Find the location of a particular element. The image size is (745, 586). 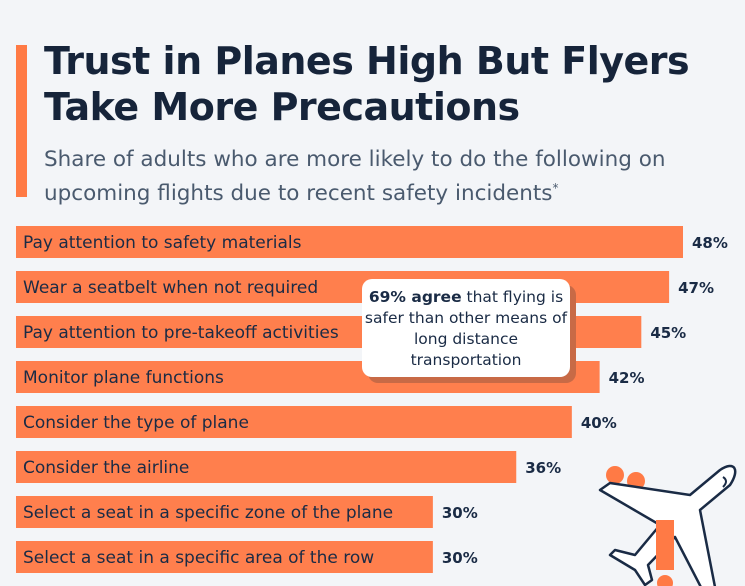

category-label: Pay attention to pre-takeoff activities is located at coordinates (181, 333).